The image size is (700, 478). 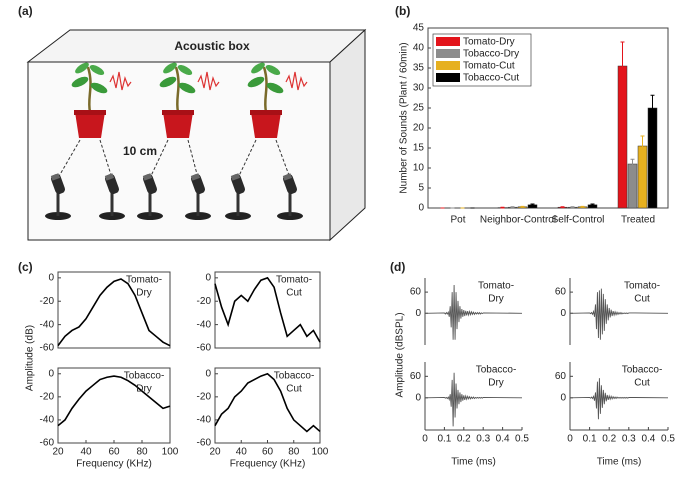 What do you see at coordinates (638, 220) in the screenshot?
I see `x-tick-label: Treated` at bounding box center [638, 220].